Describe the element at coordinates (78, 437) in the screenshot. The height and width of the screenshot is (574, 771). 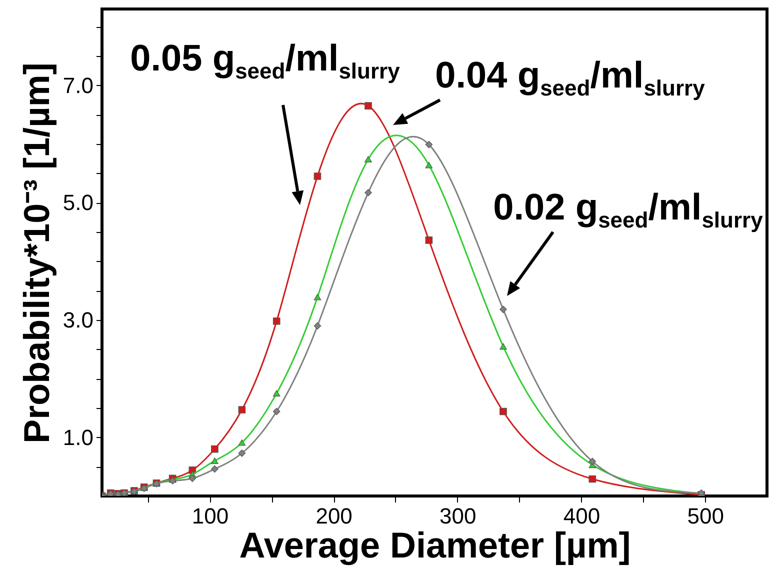
I see `y-tick-label: 1.0` at that location.